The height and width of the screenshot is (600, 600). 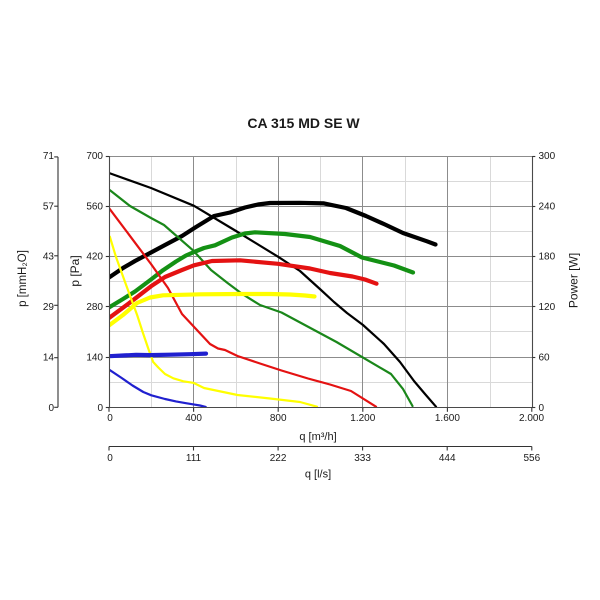 What do you see at coordinates (547, 307) in the screenshot?
I see `svg-text: 120` at bounding box center [547, 307].